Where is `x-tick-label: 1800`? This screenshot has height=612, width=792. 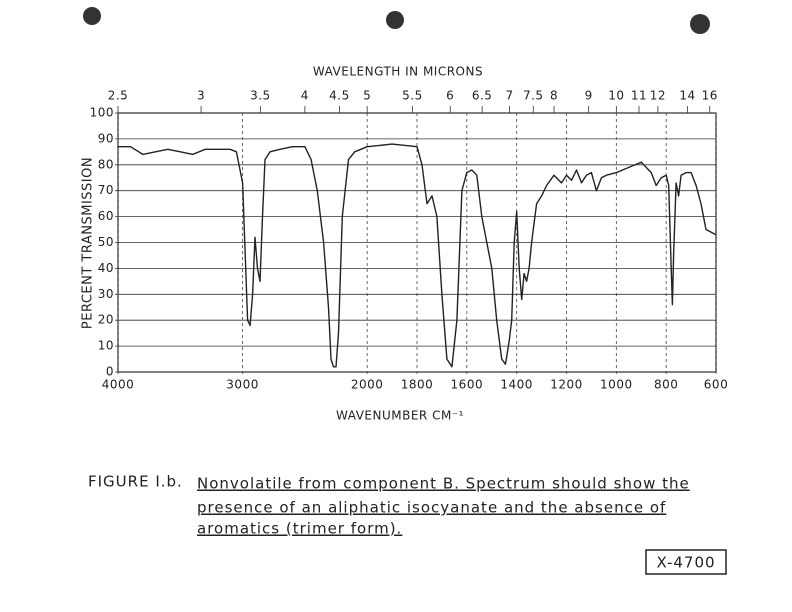 x-tick-label: 1800 is located at coordinates (417, 385).